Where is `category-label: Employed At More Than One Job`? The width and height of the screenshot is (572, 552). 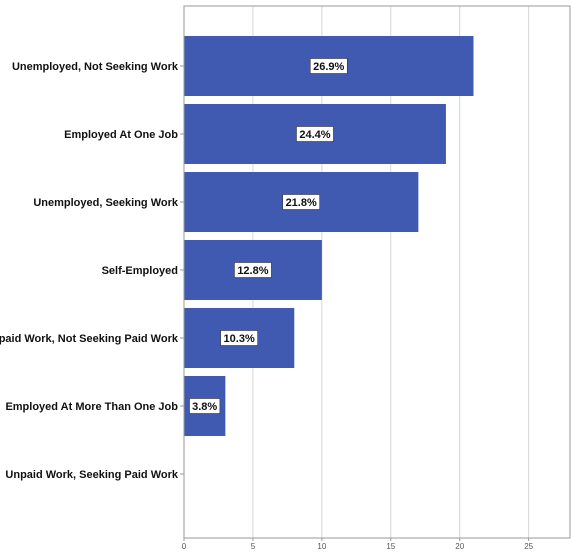
category-label: Employed At More Than One Job is located at coordinates (91, 407).